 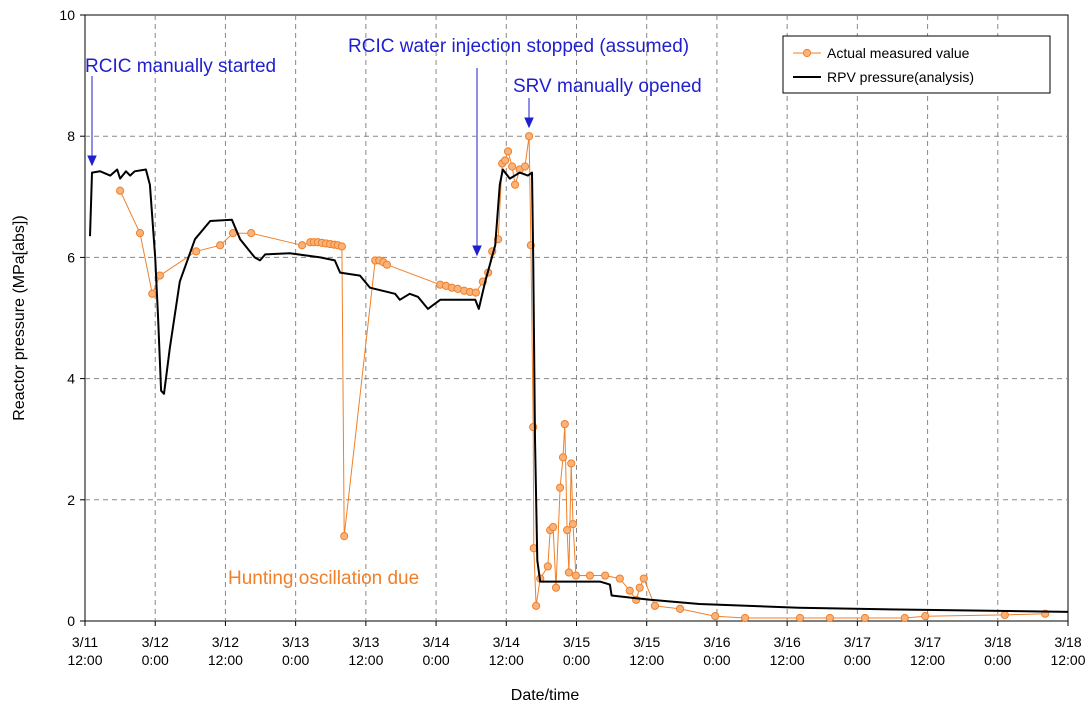 I want to click on legend-label: Actual measured value, so click(x=898, y=53).